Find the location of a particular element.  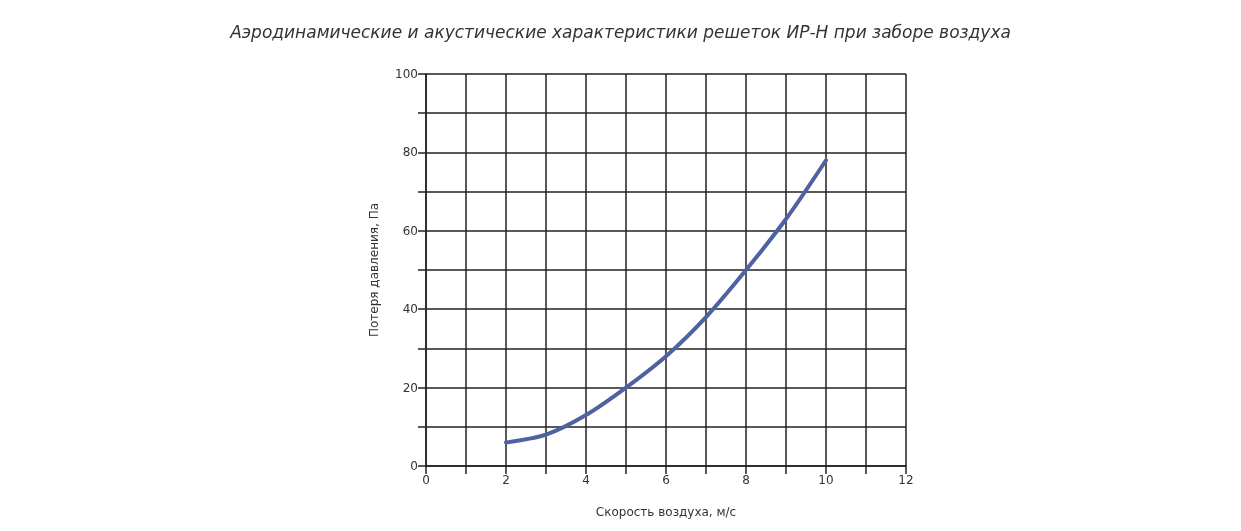

y-axis-title: Потеря давления, Па is located at coordinates (374, 270).